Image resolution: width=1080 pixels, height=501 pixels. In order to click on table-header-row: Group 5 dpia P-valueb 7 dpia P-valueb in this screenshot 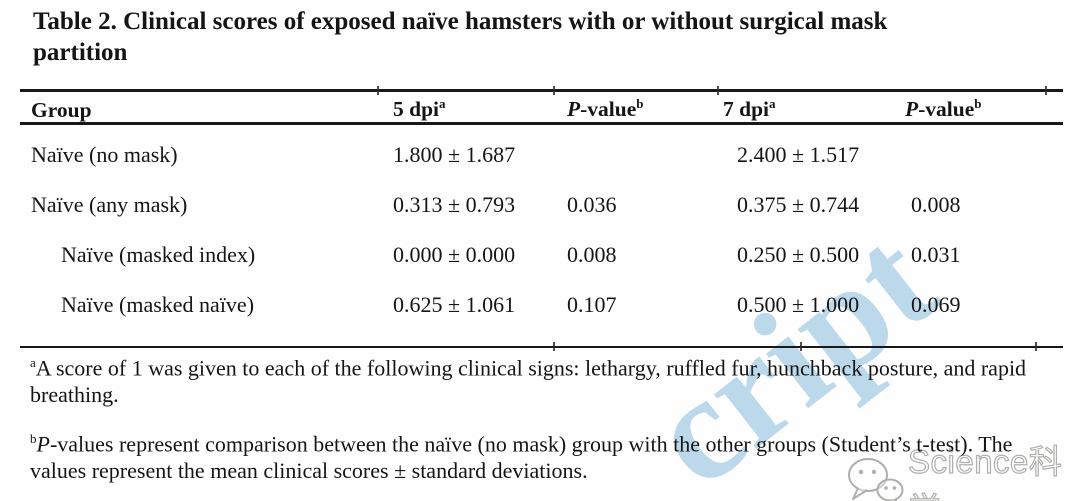, I will do `click(541, 107)`.